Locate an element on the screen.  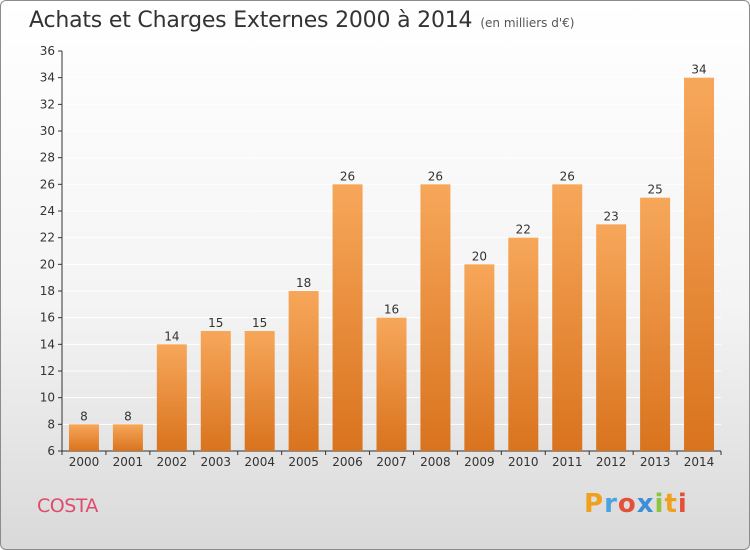
x-tick-label: 2002 is located at coordinates (172, 462).